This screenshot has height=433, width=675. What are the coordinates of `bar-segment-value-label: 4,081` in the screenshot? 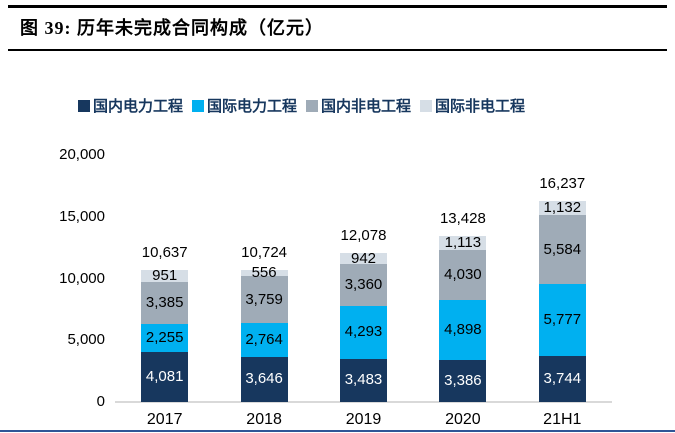 It's located at (164, 376).